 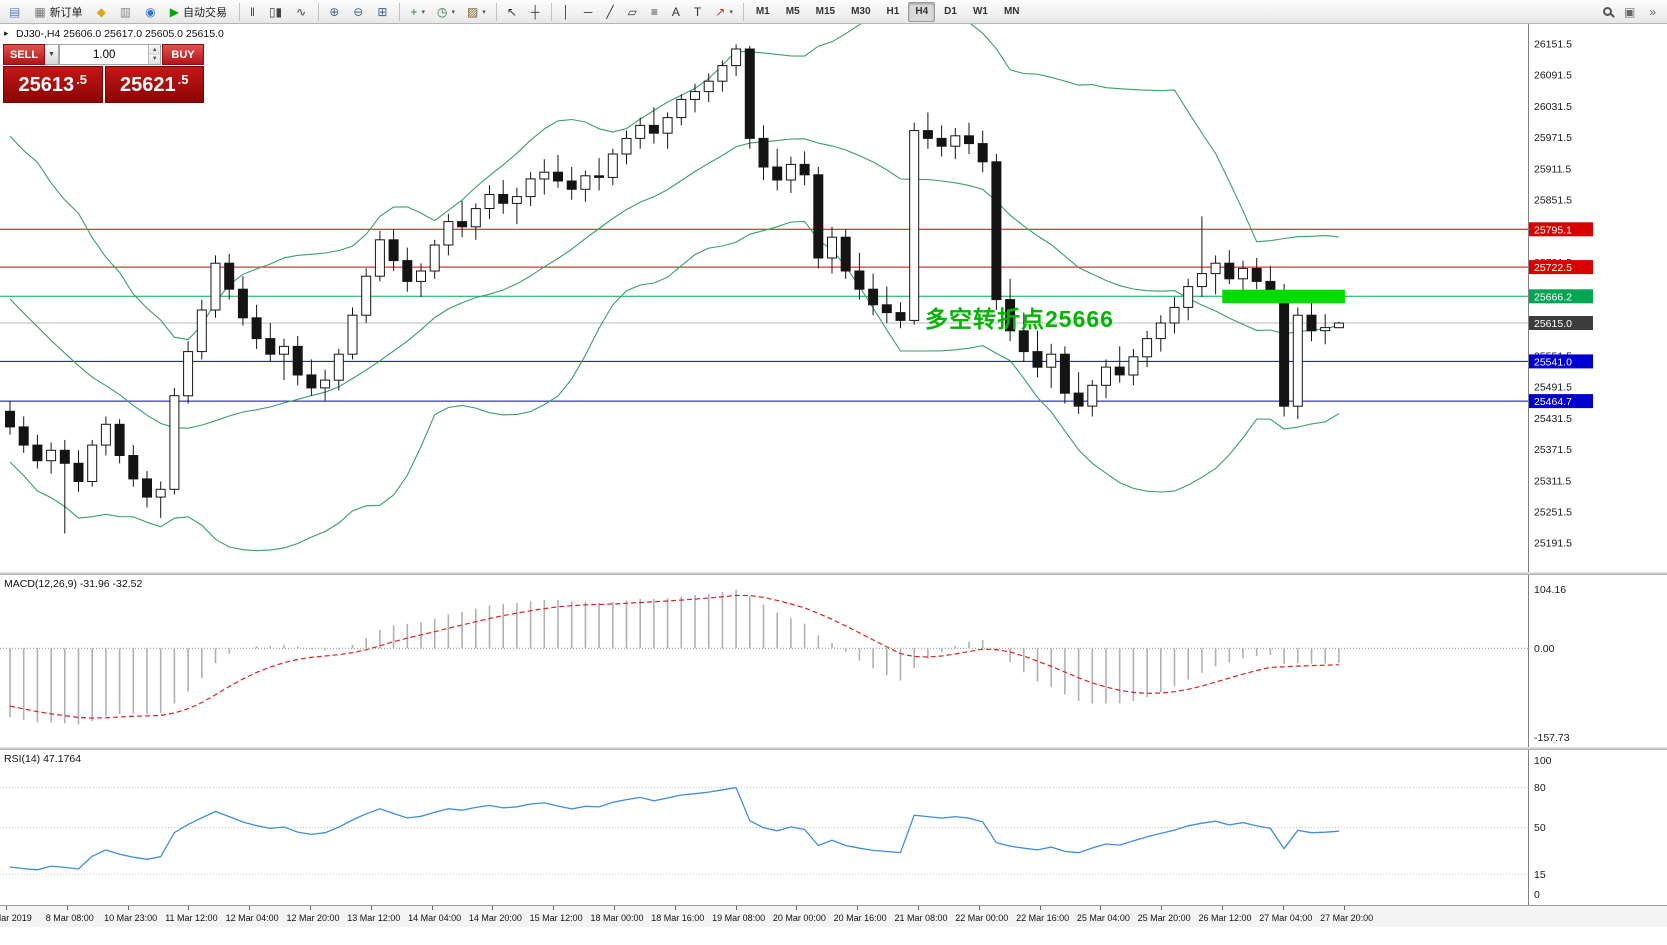 What do you see at coordinates (678, 918) in the screenshot?
I see `time-axis-label: 18 Mar 16:00` at bounding box center [678, 918].